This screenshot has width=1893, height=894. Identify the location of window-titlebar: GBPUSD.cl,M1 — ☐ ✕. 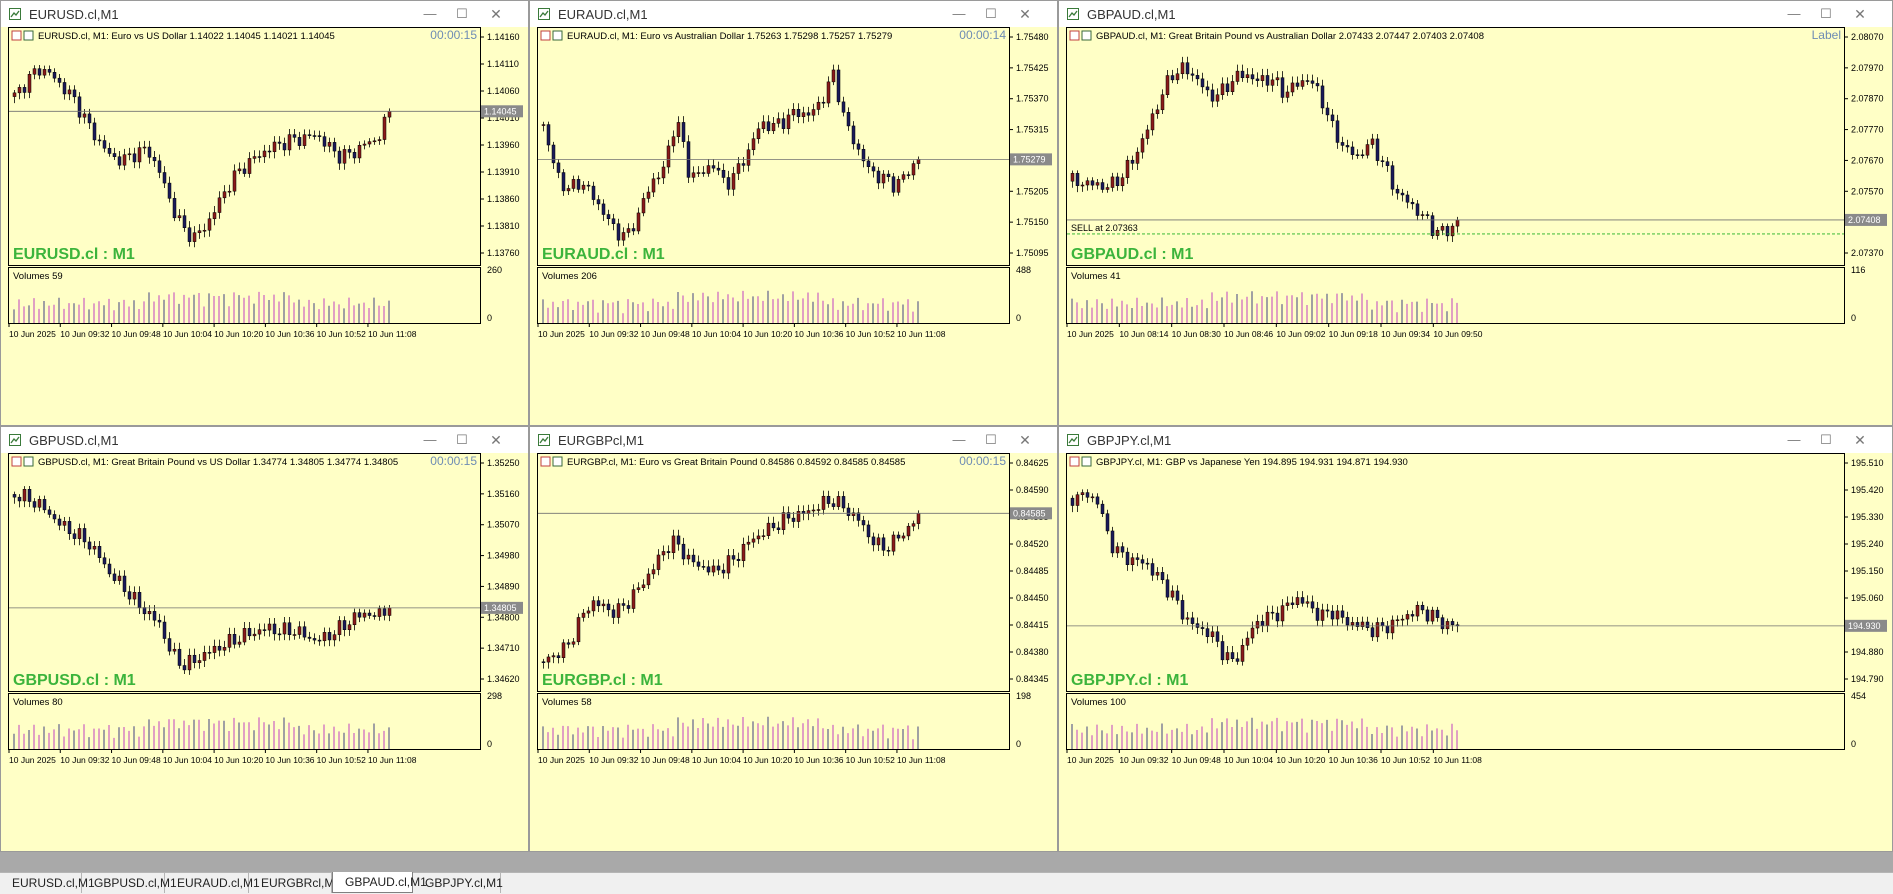
(264, 440).